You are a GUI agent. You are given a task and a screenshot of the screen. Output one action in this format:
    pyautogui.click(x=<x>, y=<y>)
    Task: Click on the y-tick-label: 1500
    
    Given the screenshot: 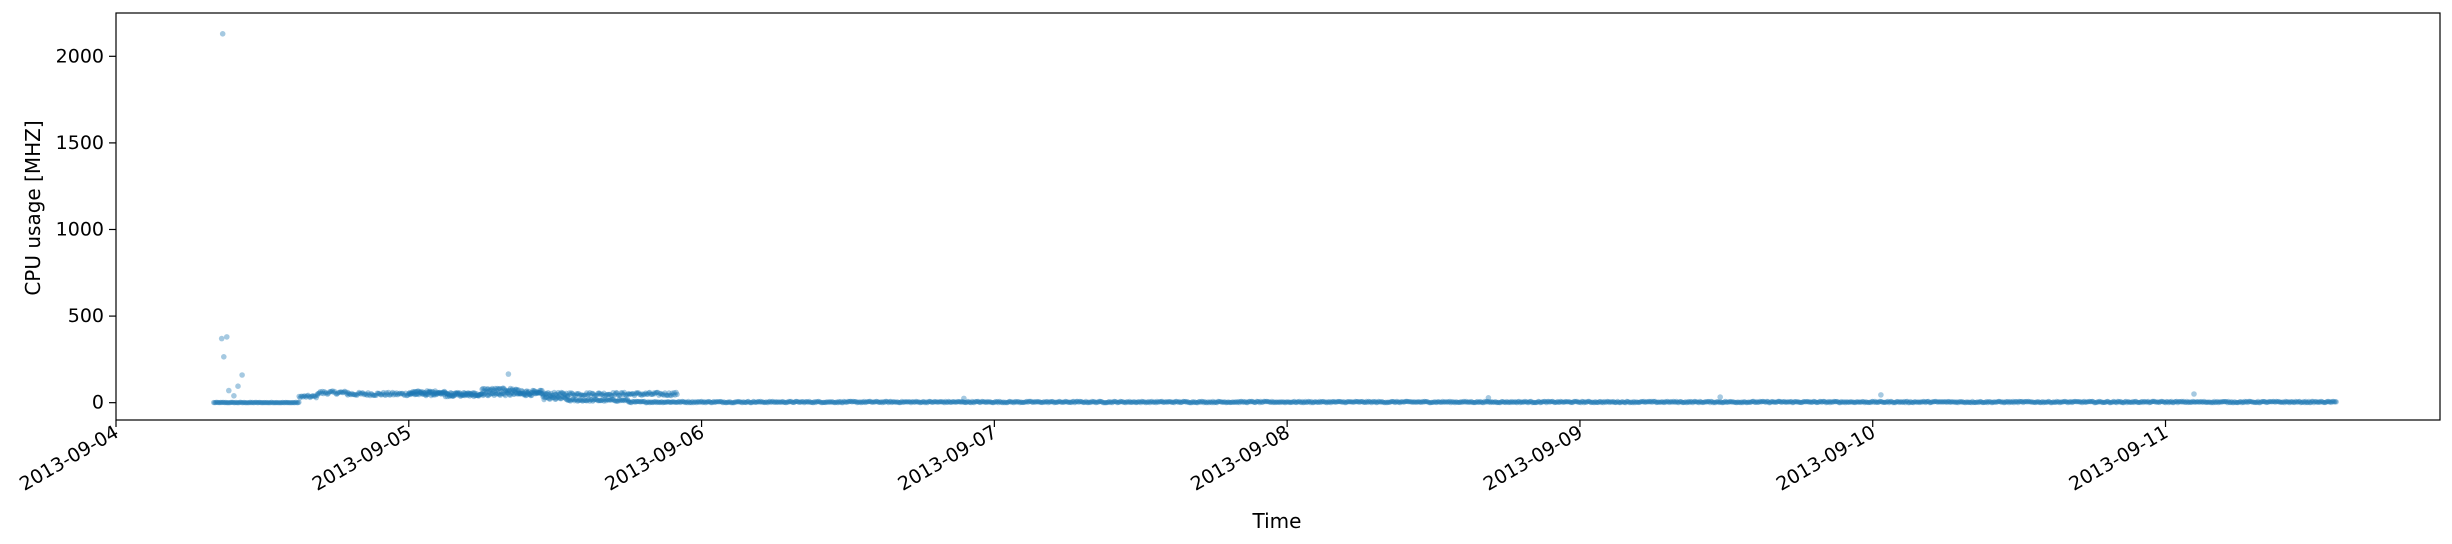 What is the action you would take?
    pyautogui.click(x=80, y=143)
    